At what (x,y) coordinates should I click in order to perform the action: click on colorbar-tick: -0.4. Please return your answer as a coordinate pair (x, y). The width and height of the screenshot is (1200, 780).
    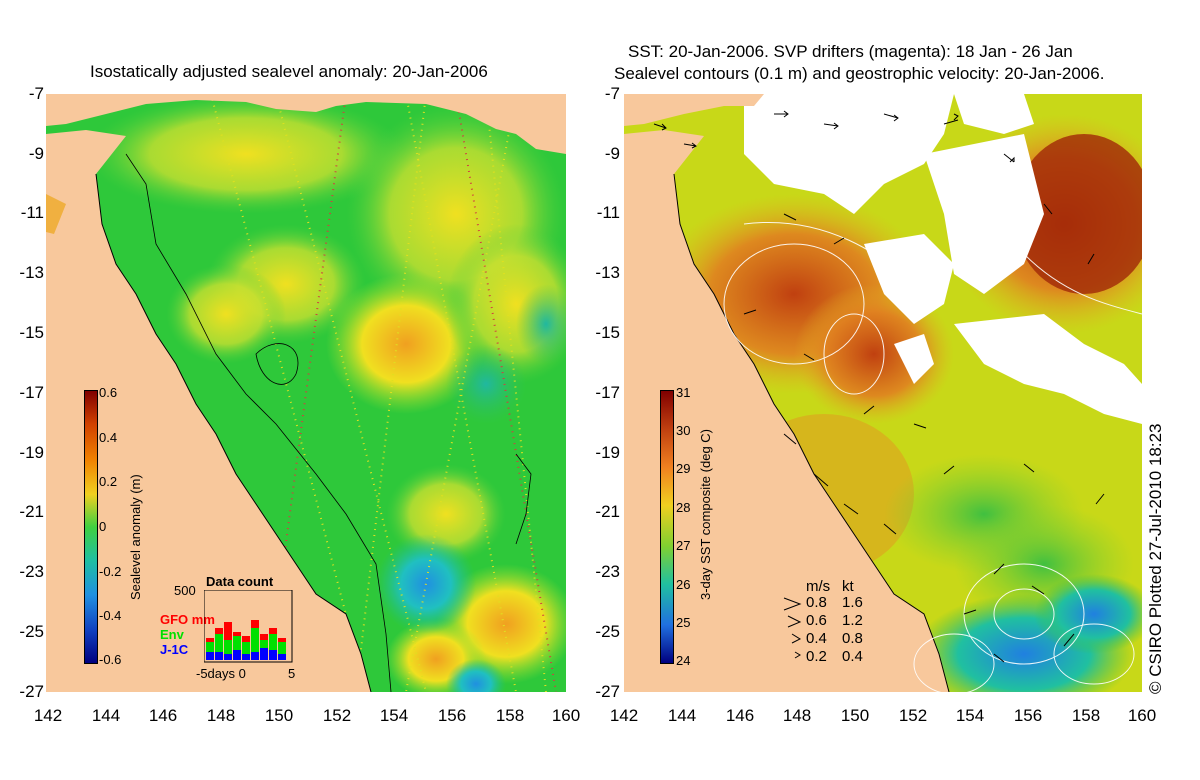
    Looking at the image, I should click on (110, 615).